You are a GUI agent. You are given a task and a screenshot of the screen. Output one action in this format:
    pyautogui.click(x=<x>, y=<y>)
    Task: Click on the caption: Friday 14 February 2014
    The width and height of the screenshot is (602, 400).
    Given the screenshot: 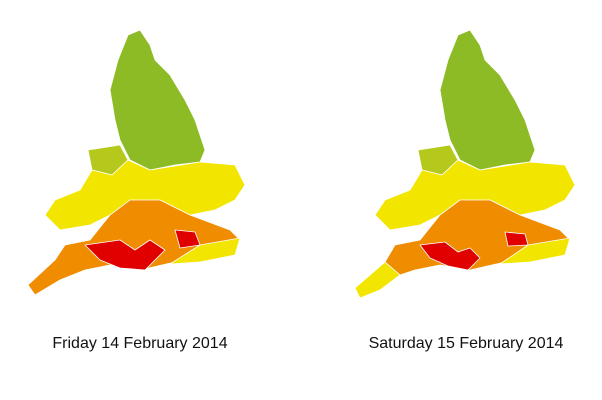 What is the action you would take?
    pyautogui.click(x=140, y=343)
    